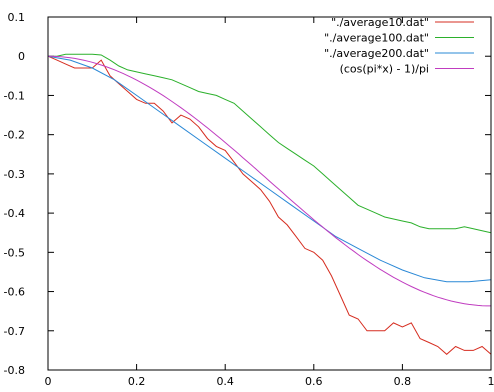  Describe the element at coordinates (380, 22) in the screenshot. I see `legend-entry-label: "./average10.dat"` at that location.